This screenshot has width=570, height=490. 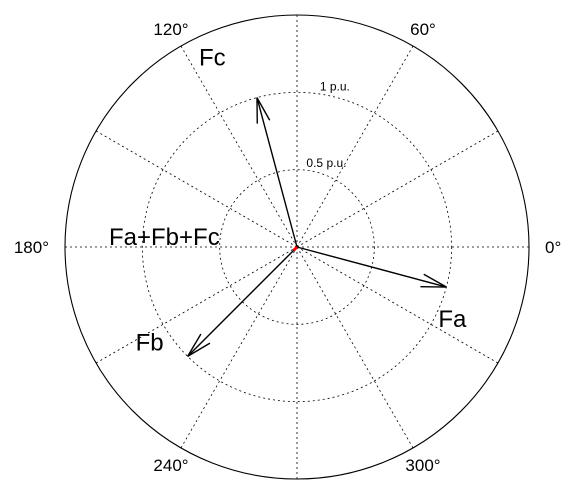 I want to click on vector-label-fb: Fb, so click(x=150, y=342).